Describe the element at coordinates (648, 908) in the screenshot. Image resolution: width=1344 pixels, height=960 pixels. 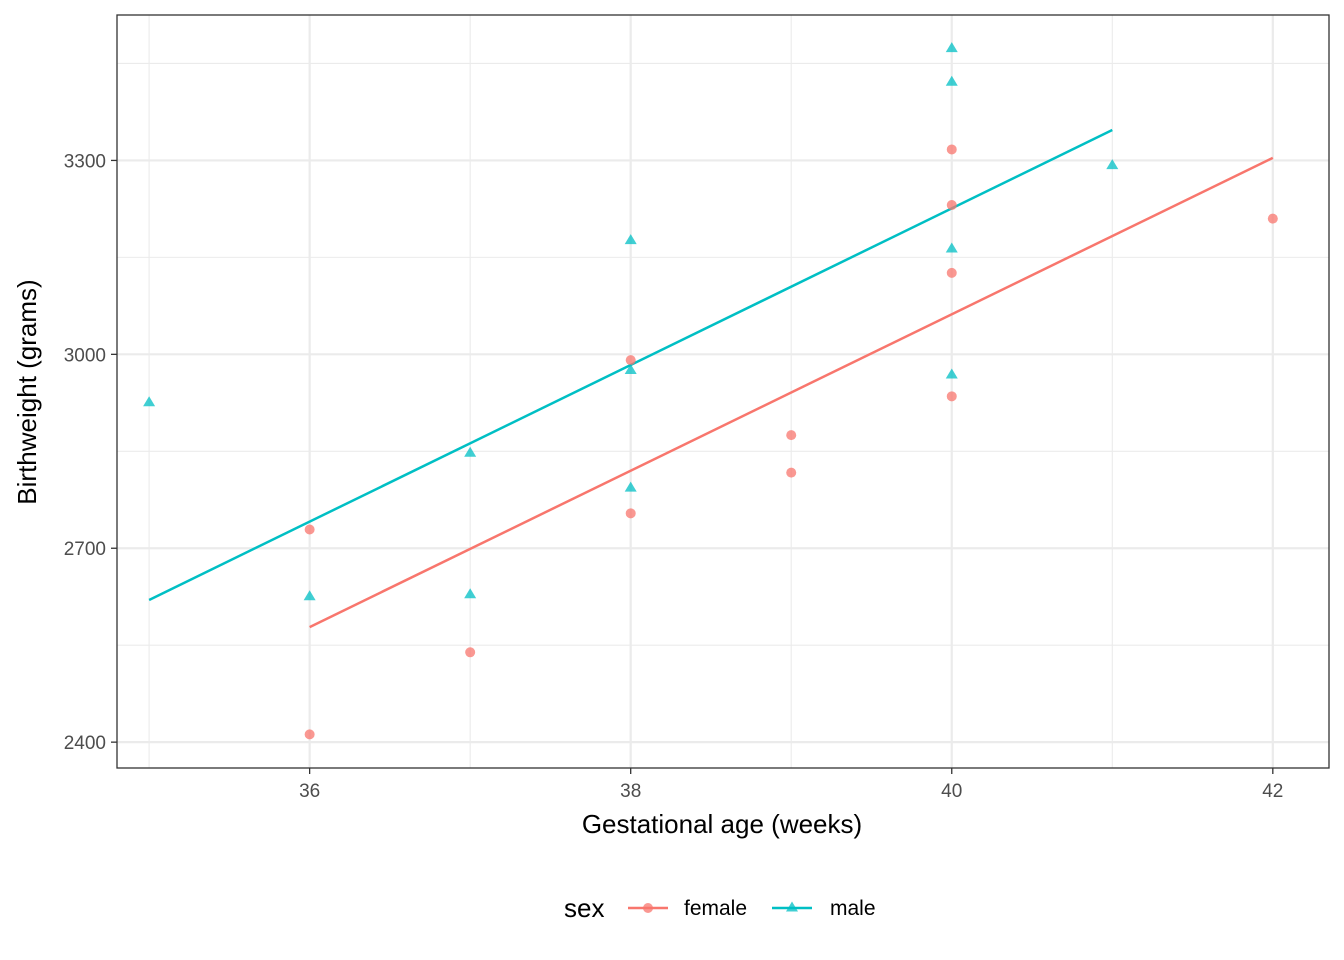
I see `legend-key-point-female` at that location.